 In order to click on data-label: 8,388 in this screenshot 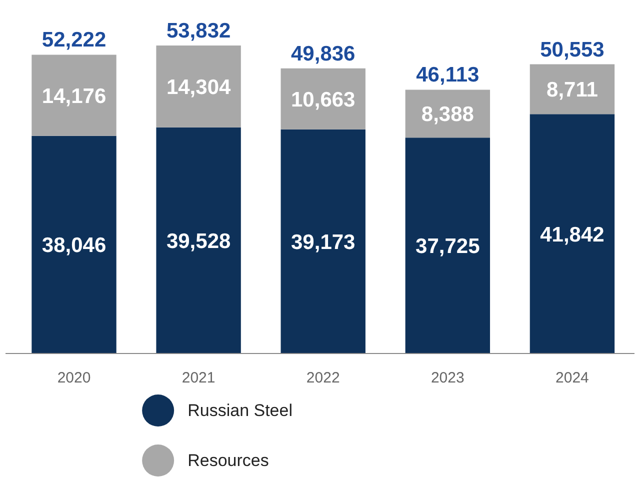, I will do `click(447, 114)`.